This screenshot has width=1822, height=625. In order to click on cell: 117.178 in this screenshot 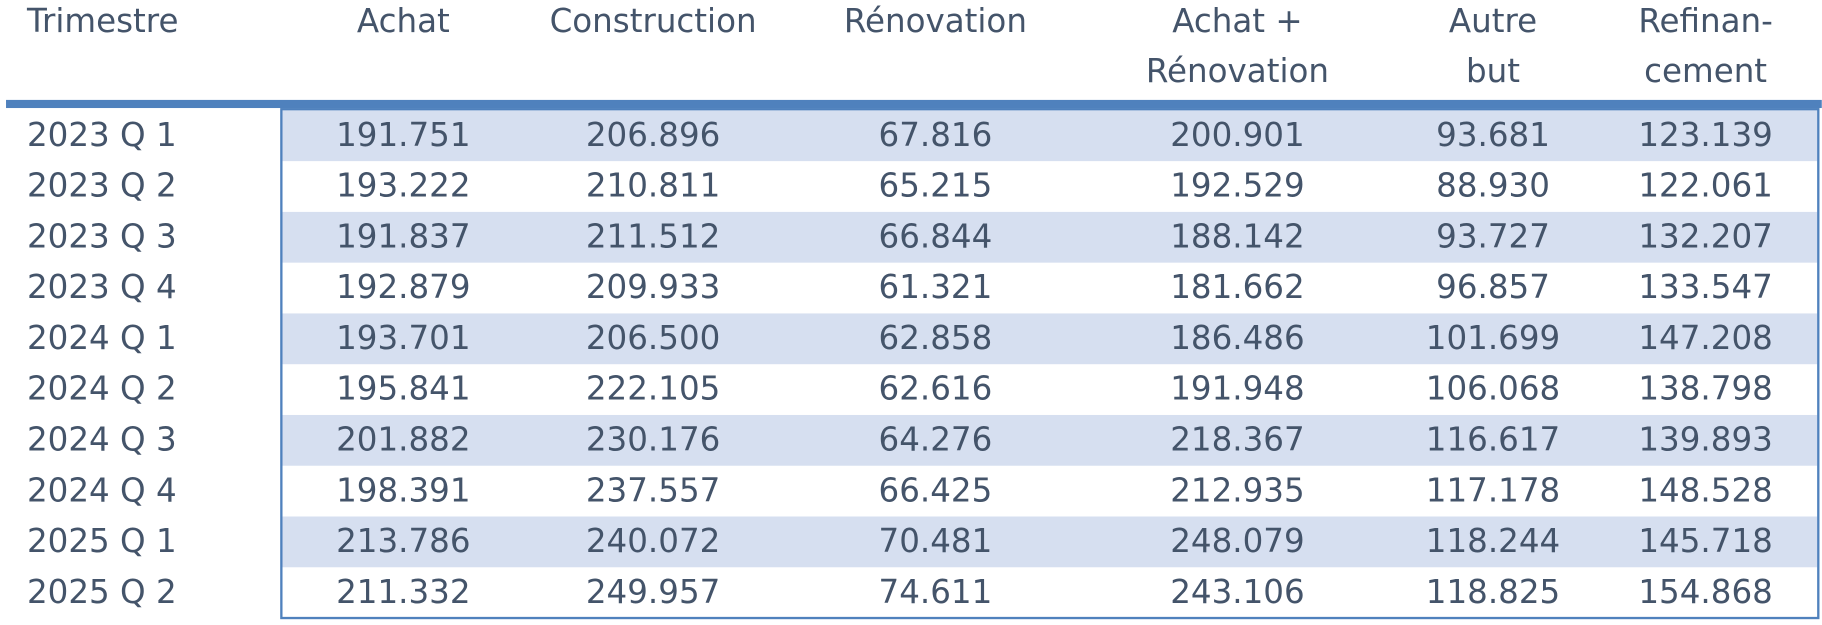, I will do `click(1493, 490)`.